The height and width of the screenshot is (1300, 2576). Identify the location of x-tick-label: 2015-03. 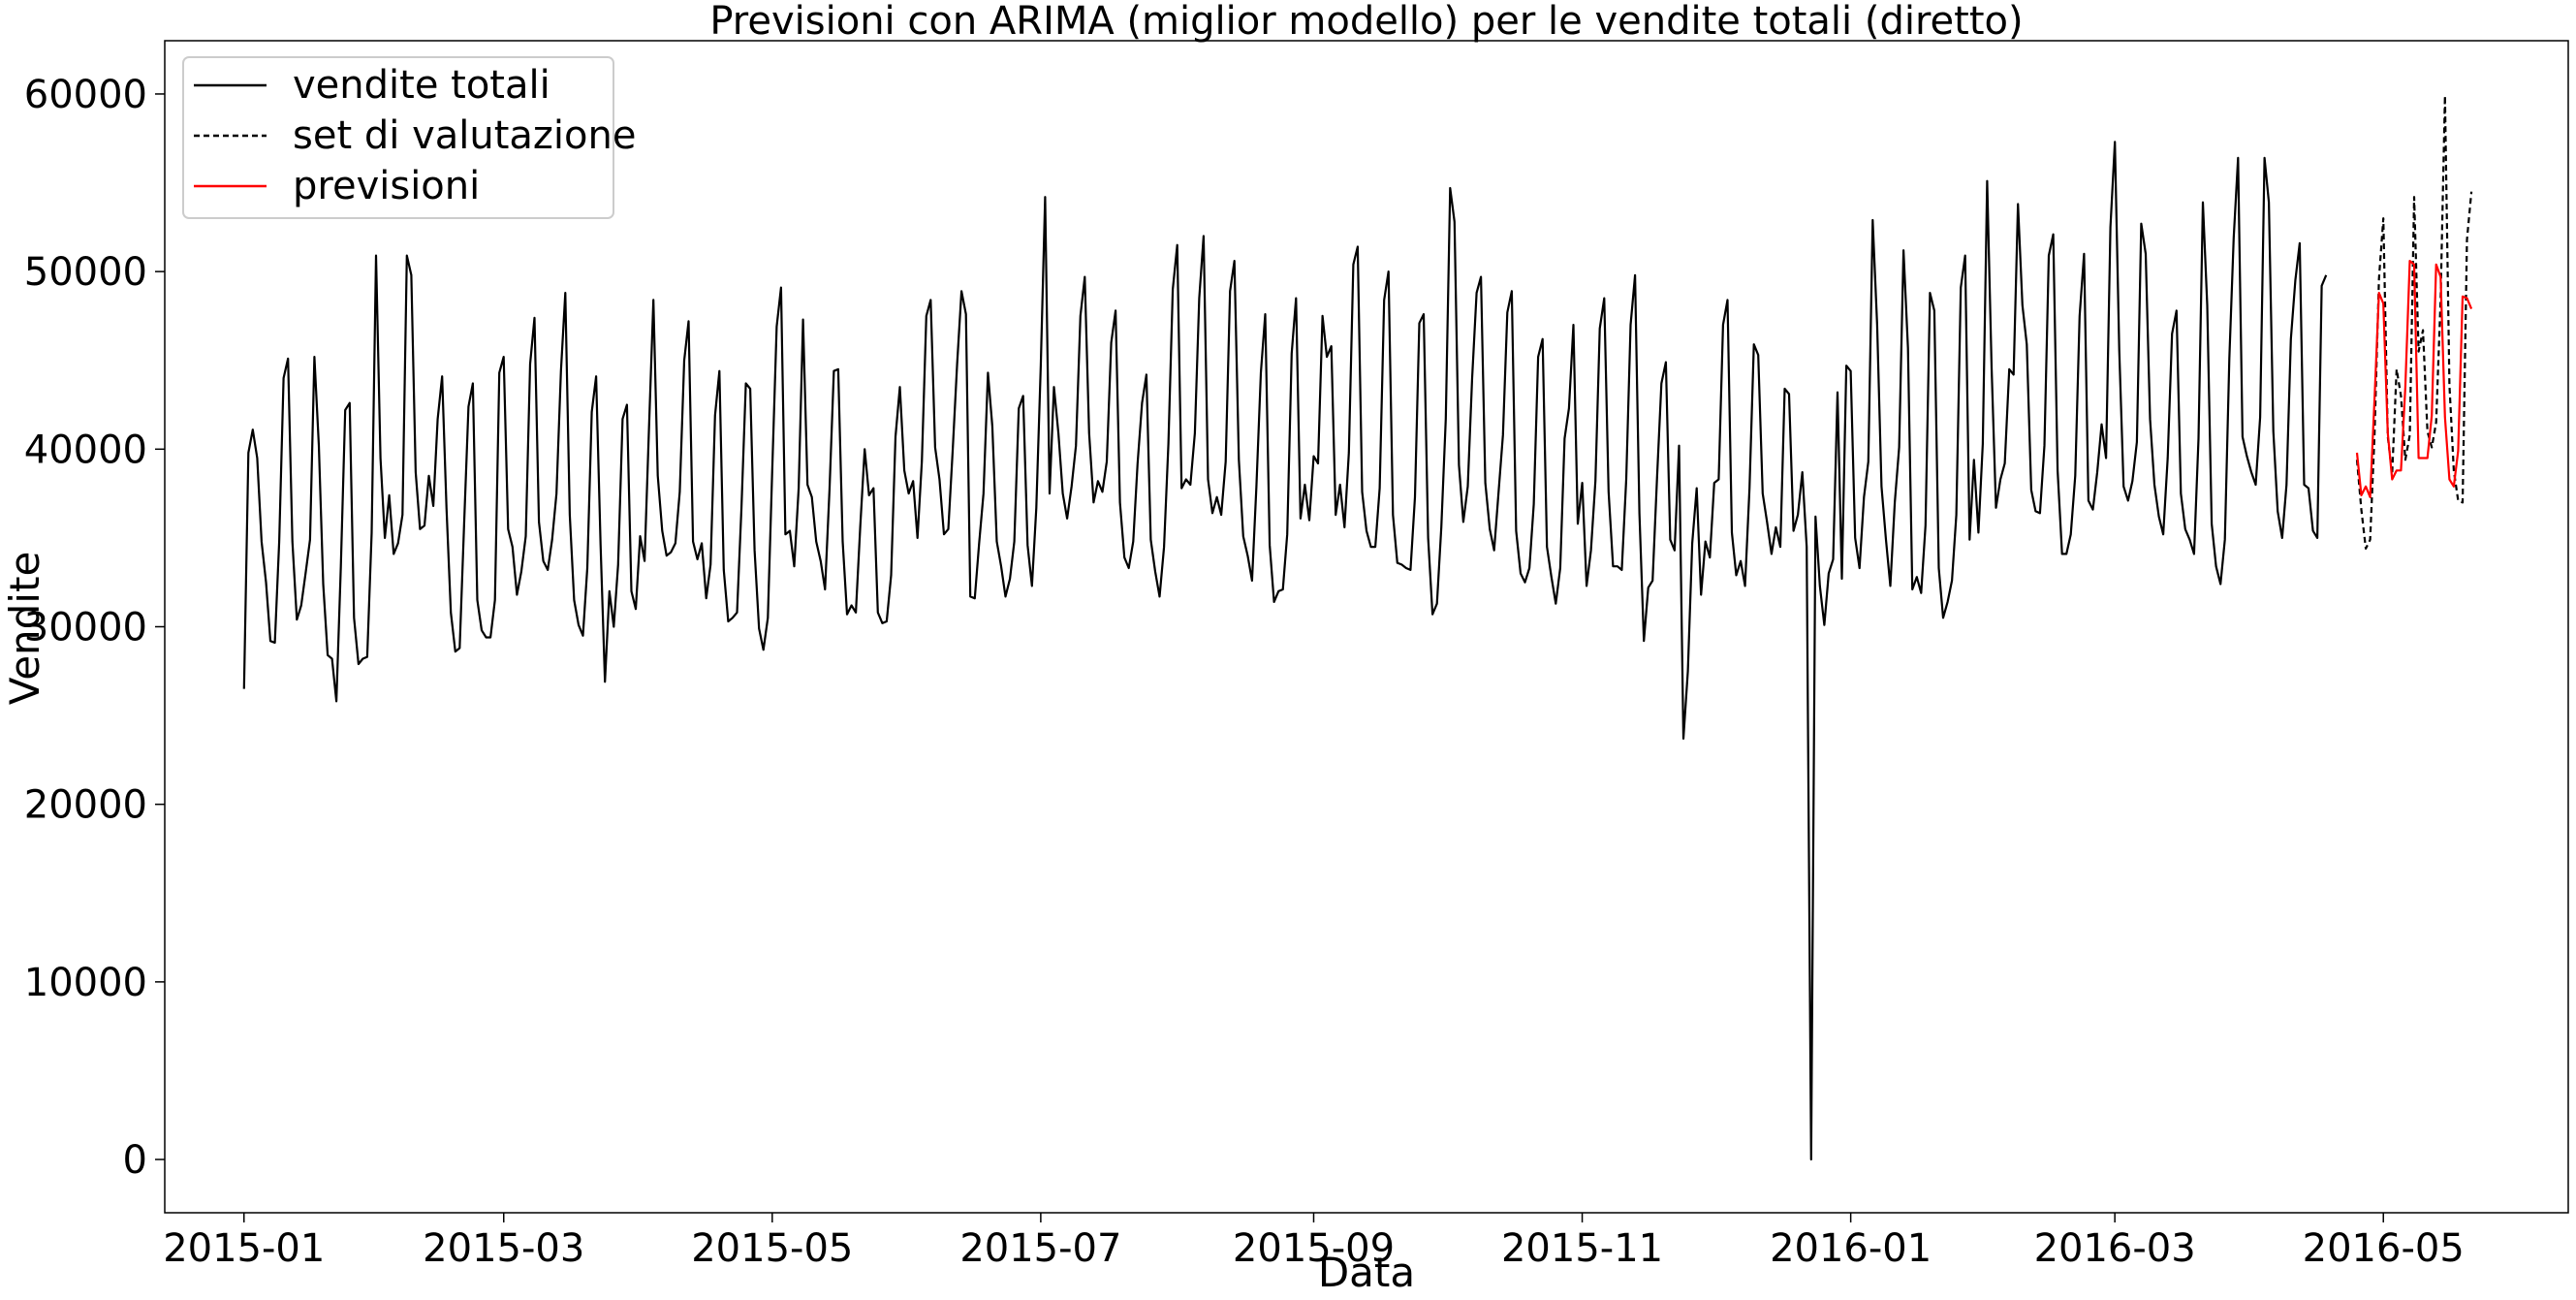
(503, 1248).